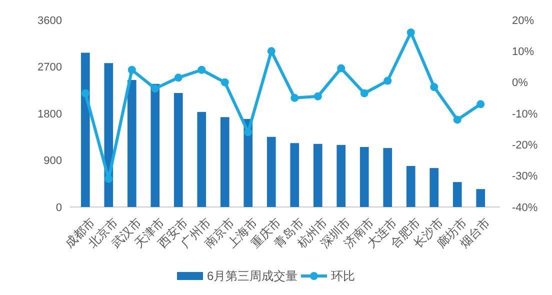 Image resolution: width=552 pixels, height=295 pixels. What do you see at coordinates (520, 83) in the screenshot?
I see `y2-tick-label: 0%` at bounding box center [520, 83].